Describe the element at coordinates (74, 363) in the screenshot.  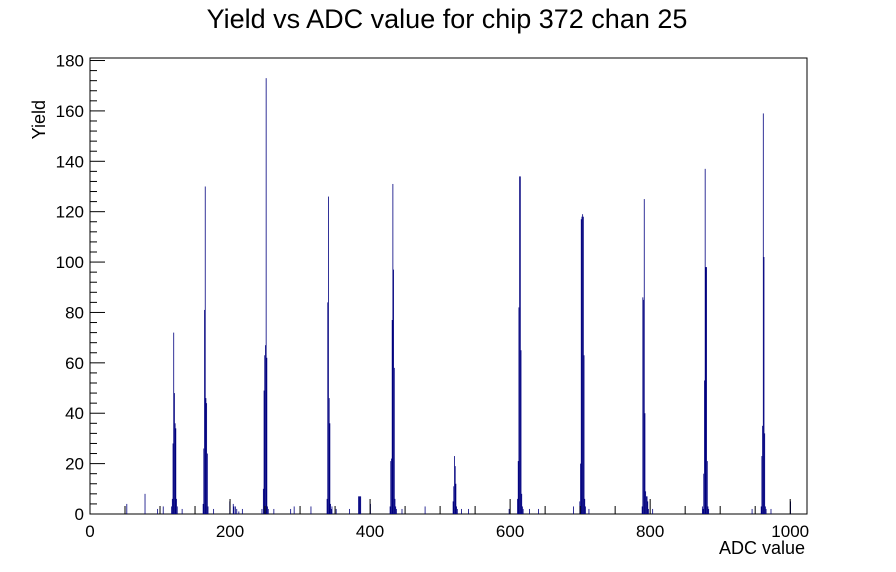
I see `y-tick-label: 60` at that location.